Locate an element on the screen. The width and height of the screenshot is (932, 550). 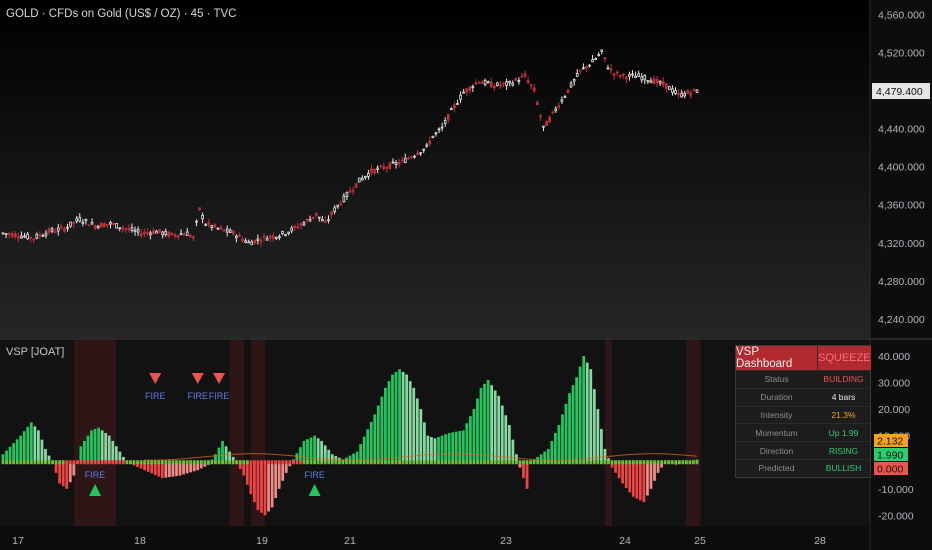
dashboard-row-label: Predicted is located at coordinates (776, 468).